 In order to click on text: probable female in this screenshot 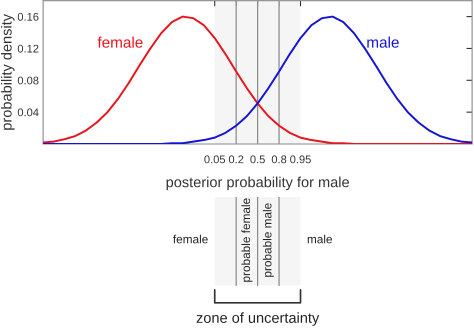, I will do `click(246, 240)`.